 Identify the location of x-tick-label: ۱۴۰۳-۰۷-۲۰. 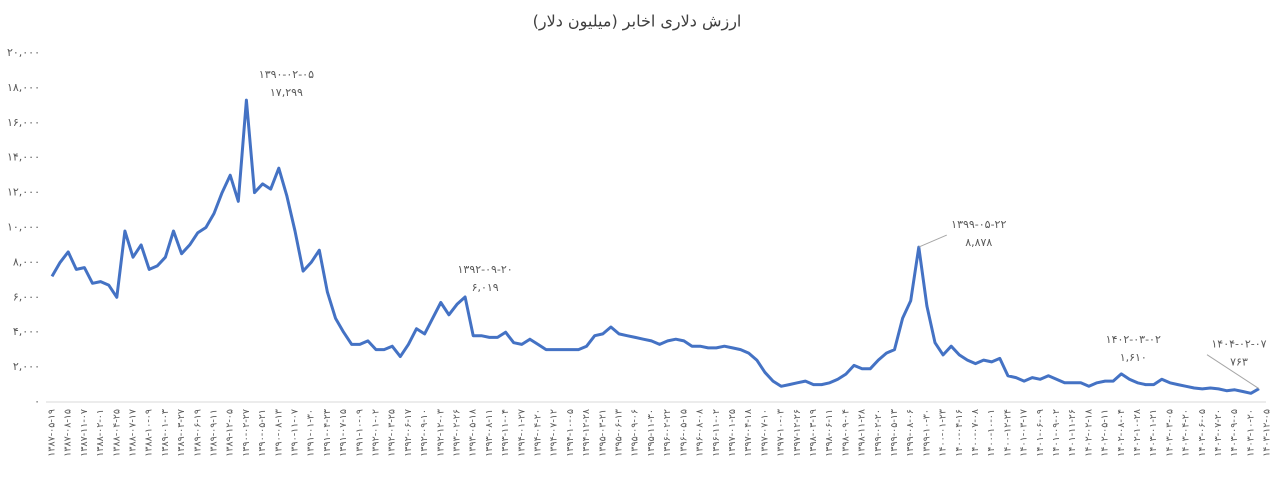
(1218, 433).